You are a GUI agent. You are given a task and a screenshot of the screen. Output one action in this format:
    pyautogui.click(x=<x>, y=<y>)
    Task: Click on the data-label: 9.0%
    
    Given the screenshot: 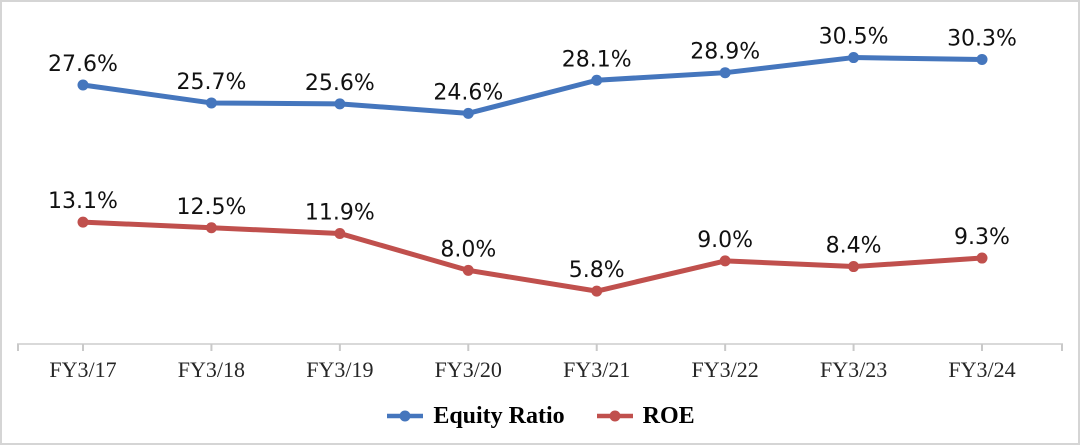 What is the action you would take?
    pyautogui.click(x=725, y=240)
    